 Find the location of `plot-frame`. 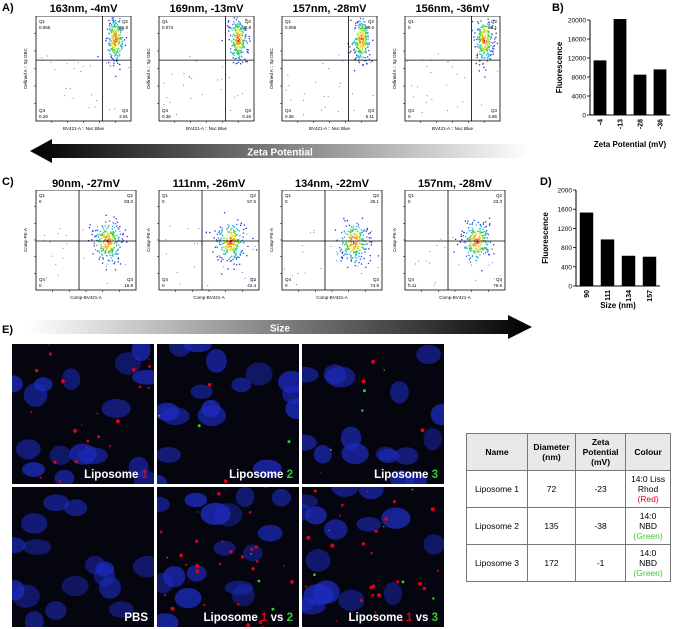

plot-frame is located at coordinates (332, 240).